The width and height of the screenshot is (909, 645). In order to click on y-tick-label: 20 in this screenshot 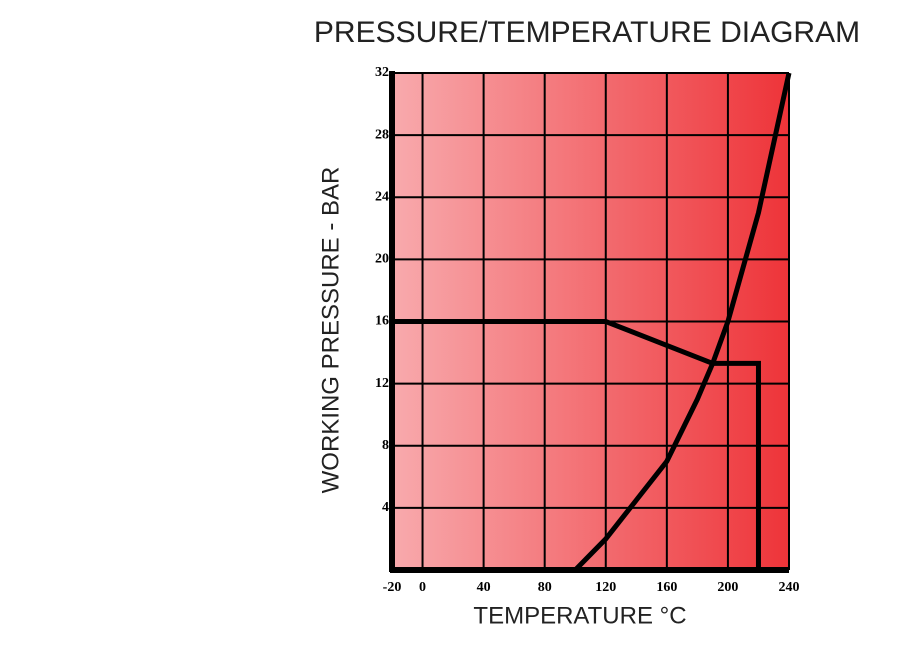, I will do `click(382, 259)`.